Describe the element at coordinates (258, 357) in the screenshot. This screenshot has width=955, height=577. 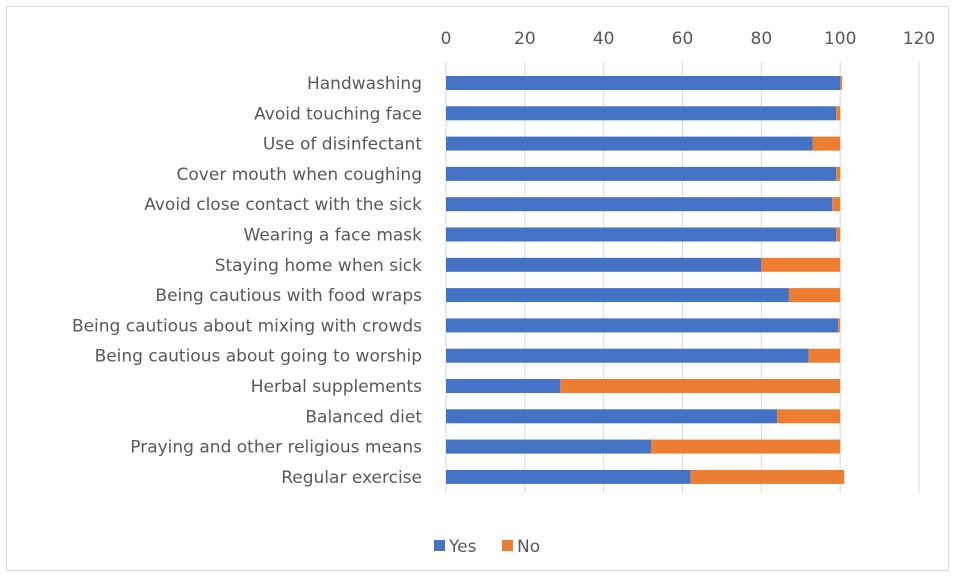
I see `category-label: Being cautious about going to worship` at that location.